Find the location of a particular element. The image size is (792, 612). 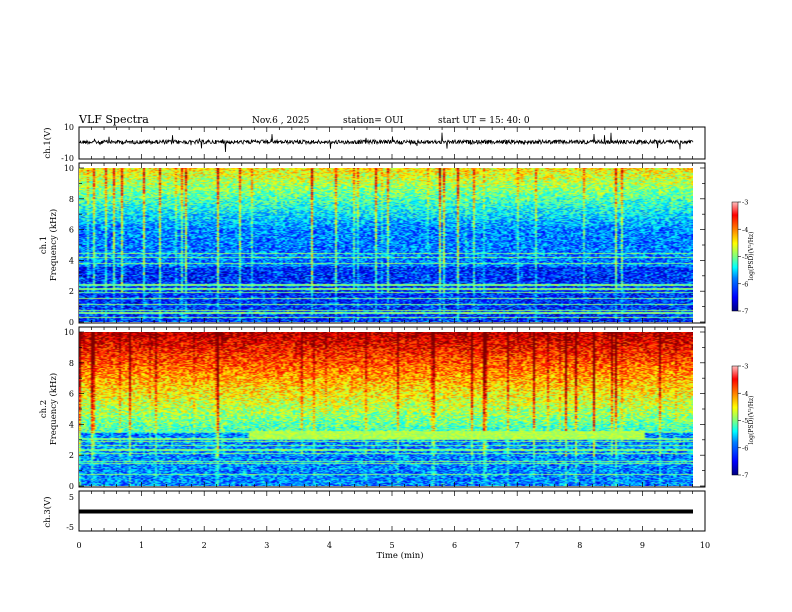

x-tick-label: 3 is located at coordinates (266, 545).